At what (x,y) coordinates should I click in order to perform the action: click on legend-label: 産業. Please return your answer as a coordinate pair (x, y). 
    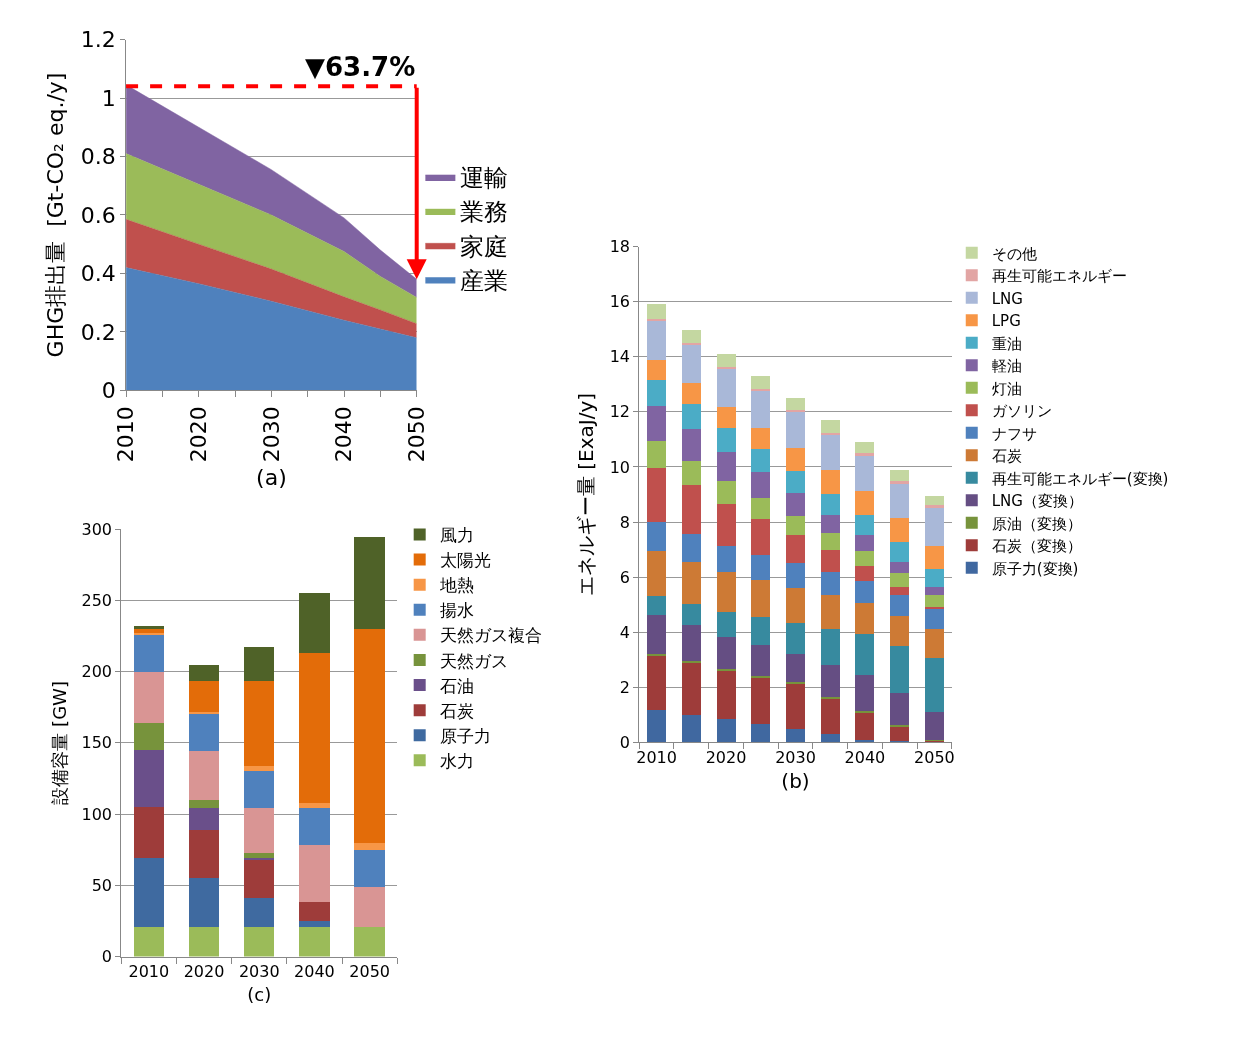
    Looking at the image, I should click on (484, 280).